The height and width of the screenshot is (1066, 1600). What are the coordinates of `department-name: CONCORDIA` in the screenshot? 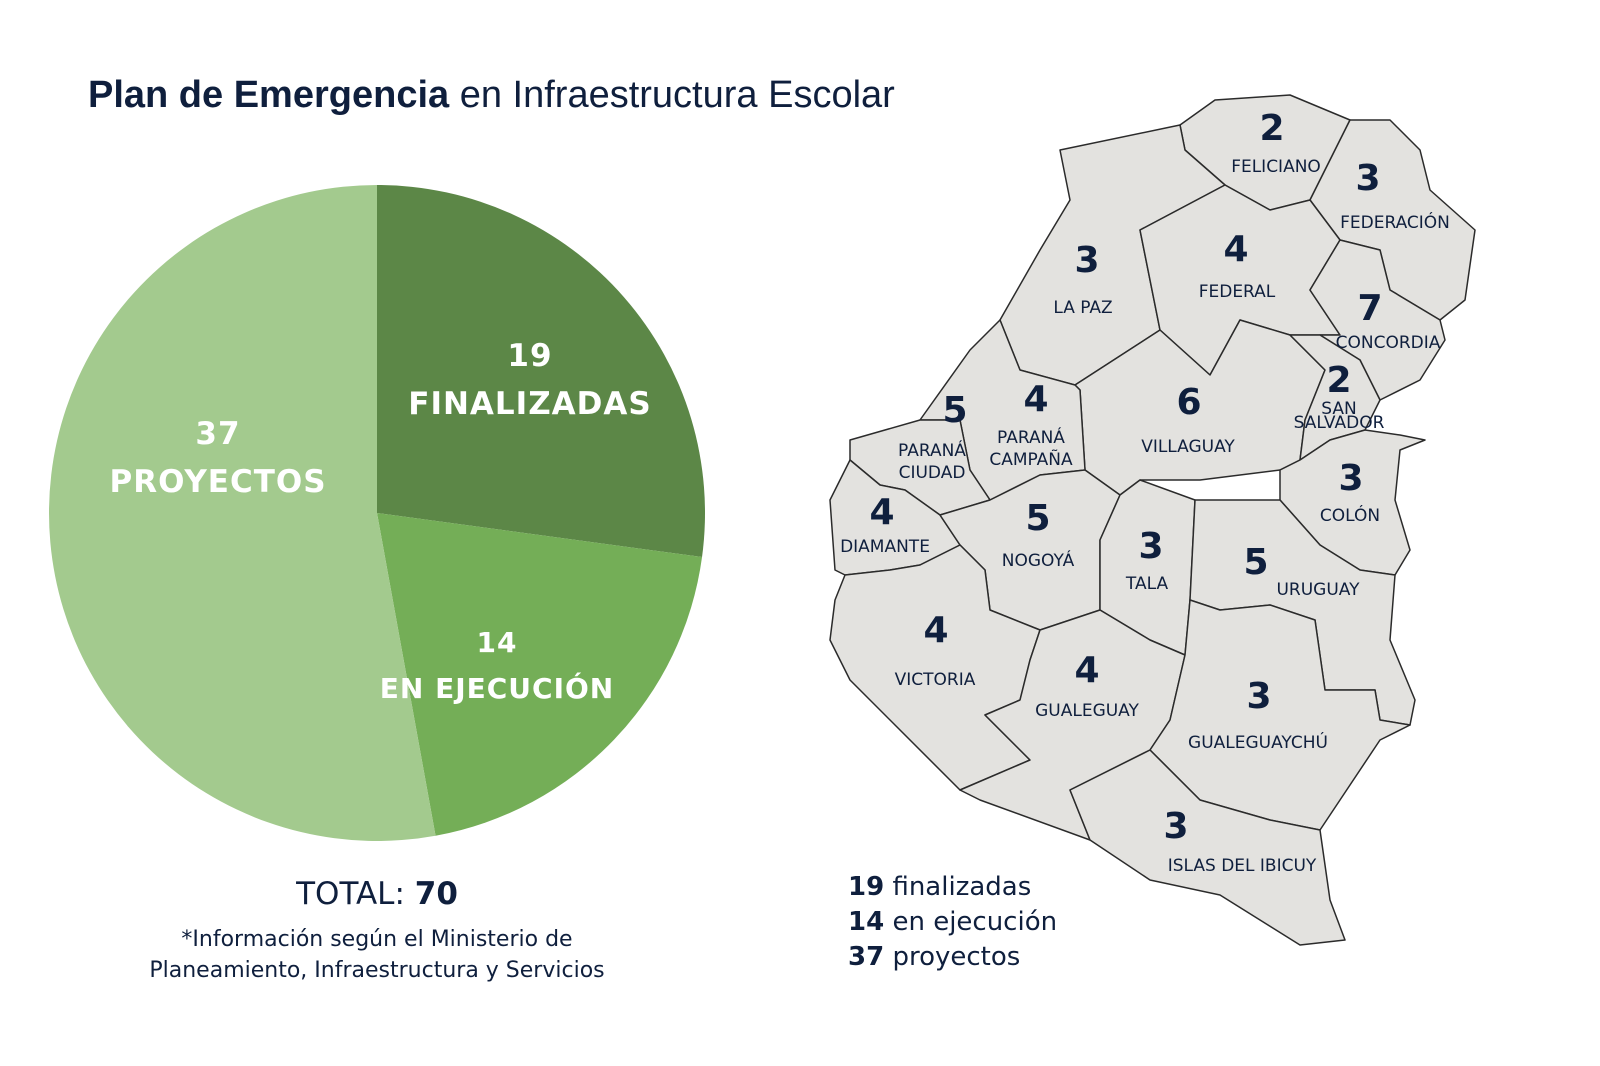 It's located at (1388, 343).